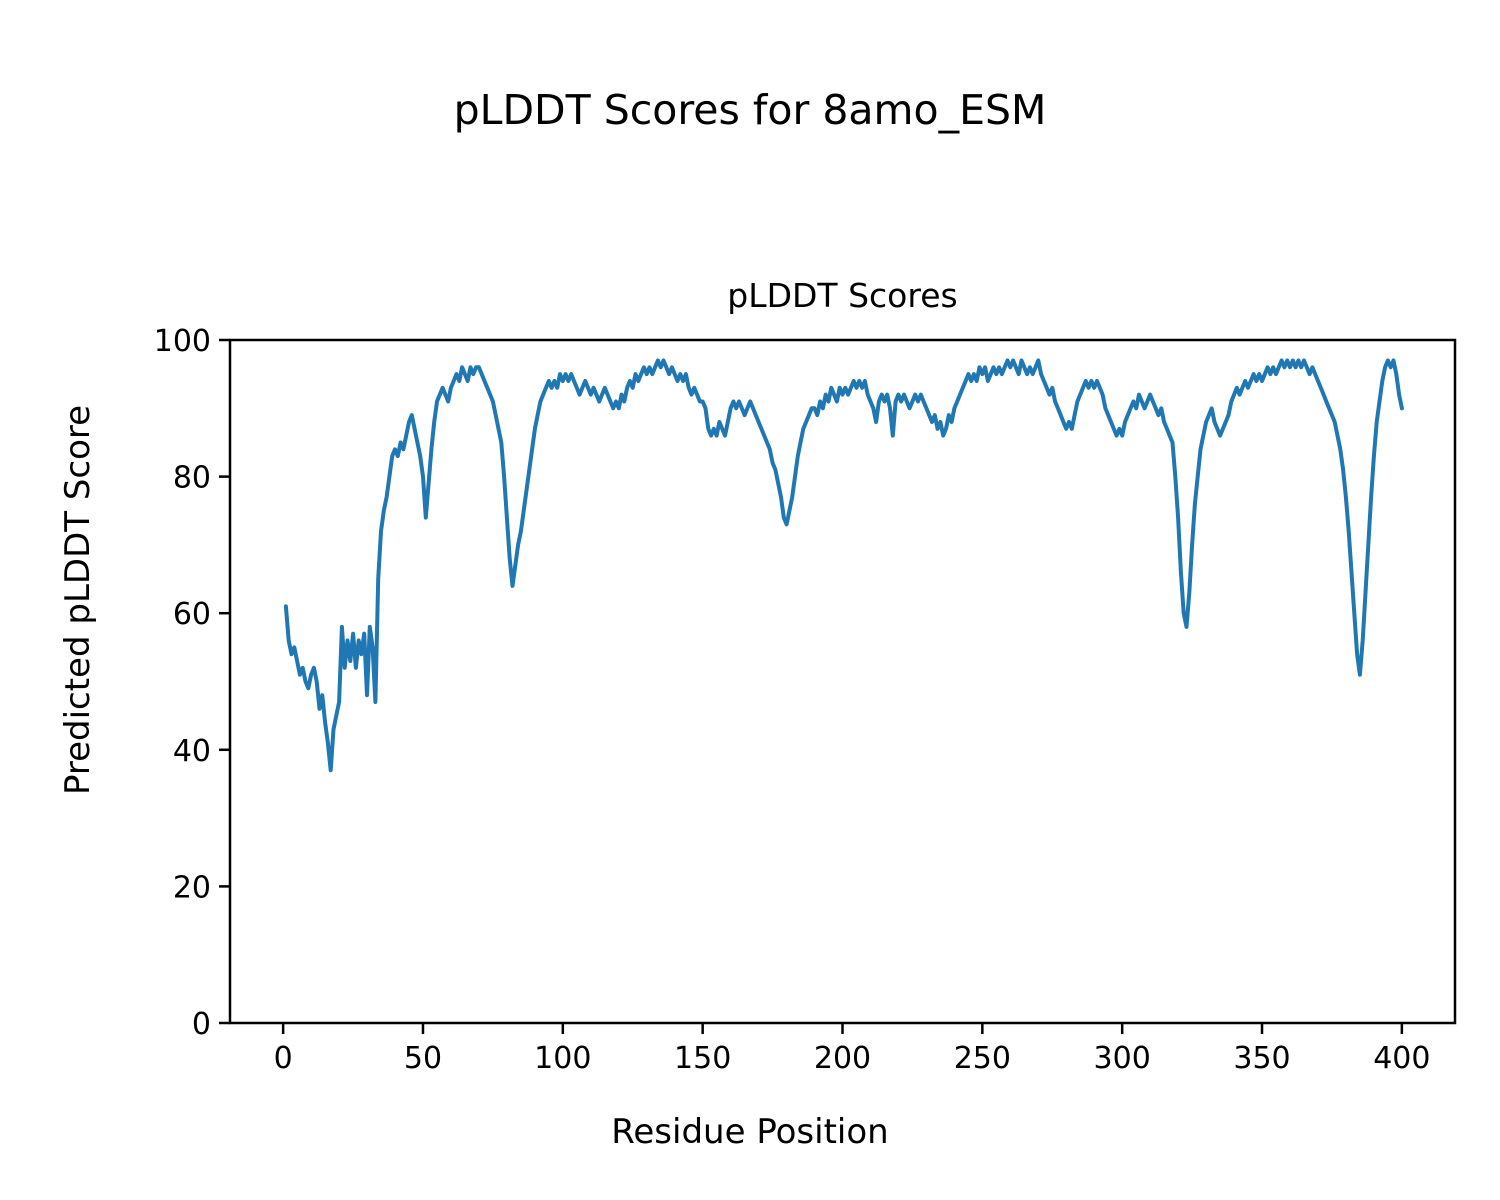  I want to click on y-tick-label: 100, so click(182, 341).